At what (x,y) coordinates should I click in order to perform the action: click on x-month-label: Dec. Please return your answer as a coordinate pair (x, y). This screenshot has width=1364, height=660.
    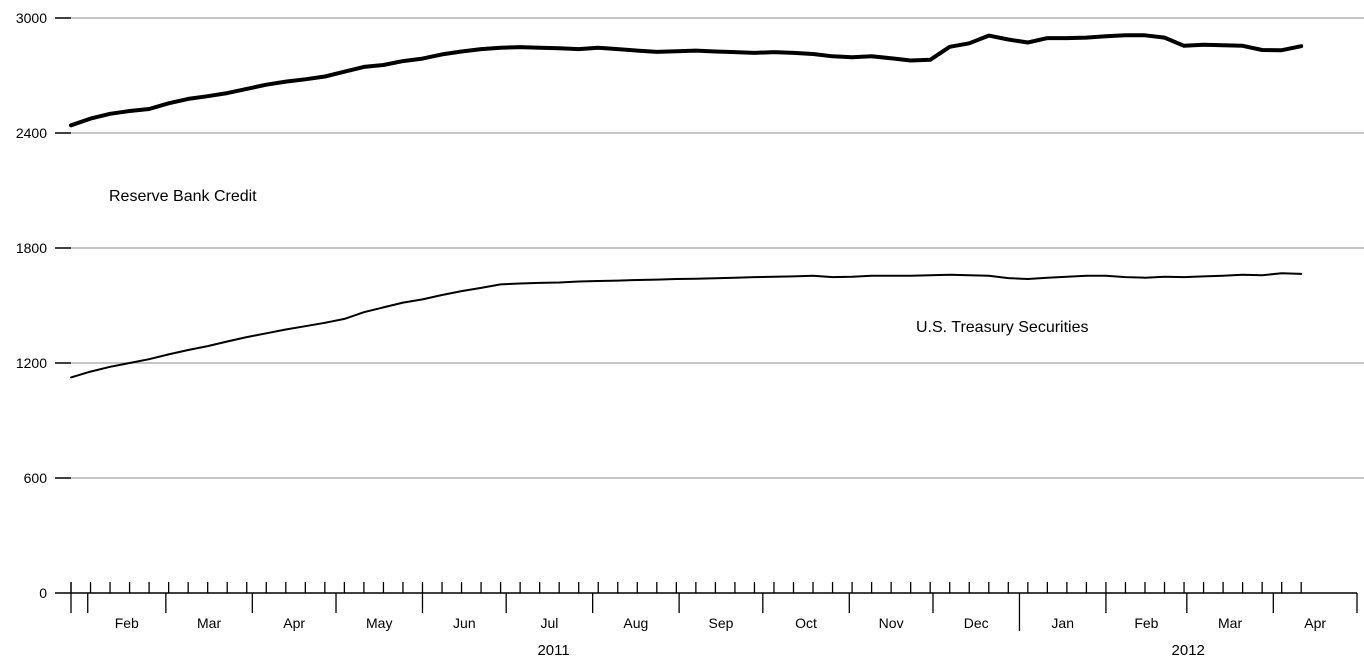
    Looking at the image, I should click on (976, 623).